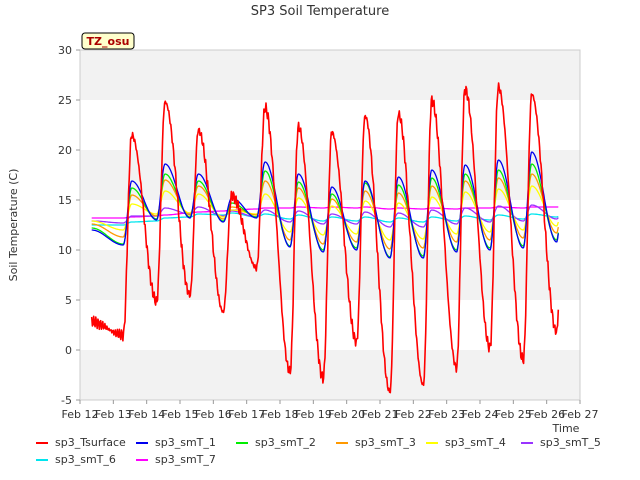 The width and height of the screenshot is (640, 480). What do you see at coordinates (566, 428) in the screenshot?
I see `x-axis-label: Time` at bounding box center [566, 428].